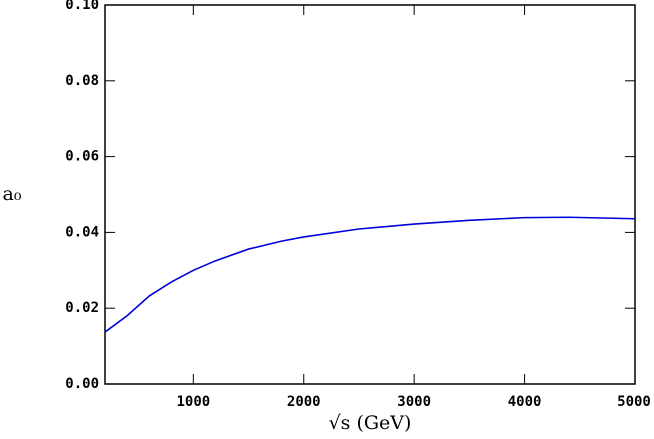 This screenshot has width=654, height=439. I want to click on x-tick-label: 2000, so click(304, 402).